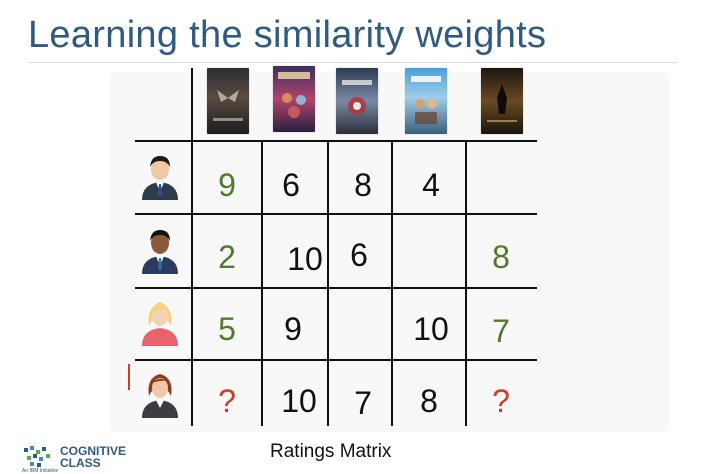 The image size is (701, 474). What do you see at coordinates (228, 105) in the screenshot?
I see `batman-logo-icon` at bounding box center [228, 105].